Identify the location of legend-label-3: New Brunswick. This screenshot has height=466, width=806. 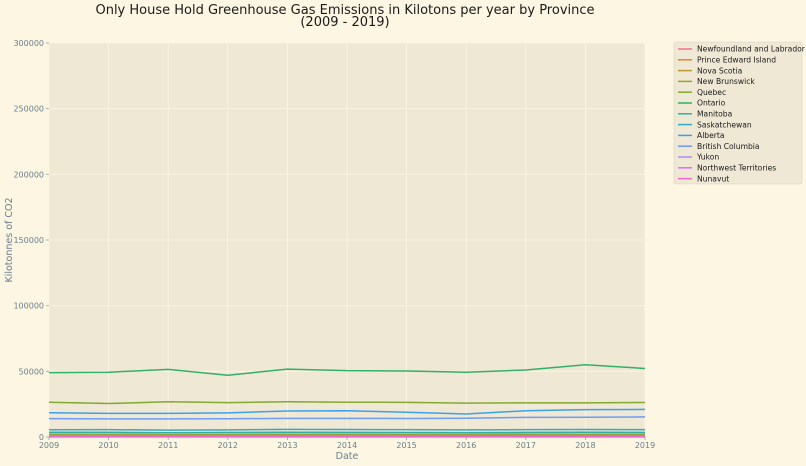
(726, 81).